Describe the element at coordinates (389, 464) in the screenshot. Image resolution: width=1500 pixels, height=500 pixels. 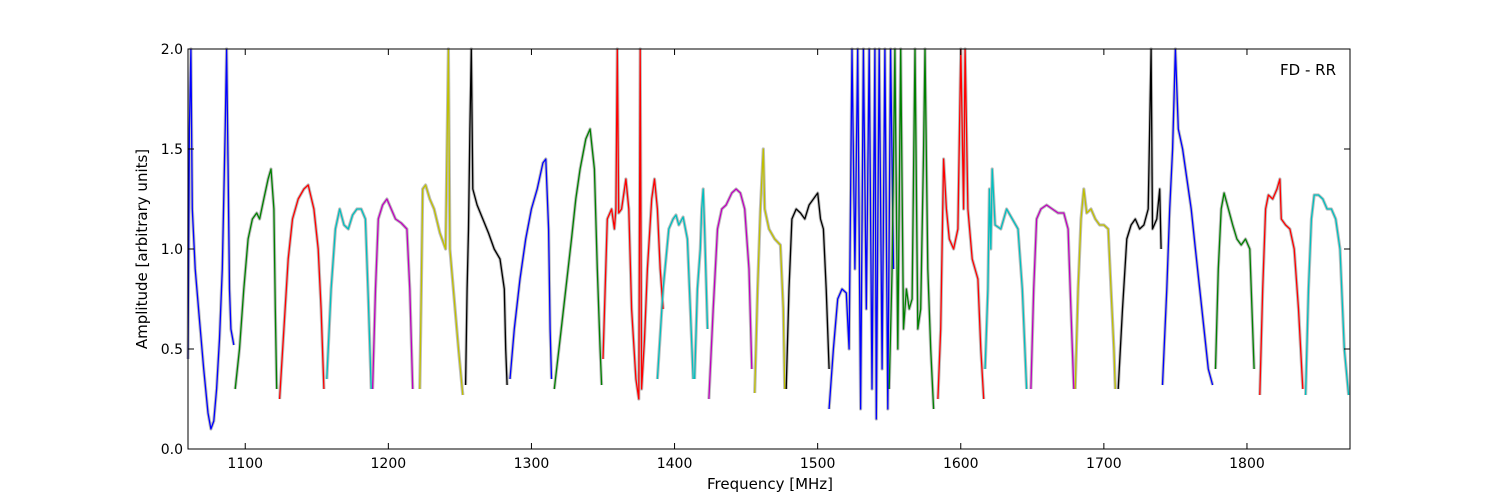
I see `x-tick-label: 1200` at that location.